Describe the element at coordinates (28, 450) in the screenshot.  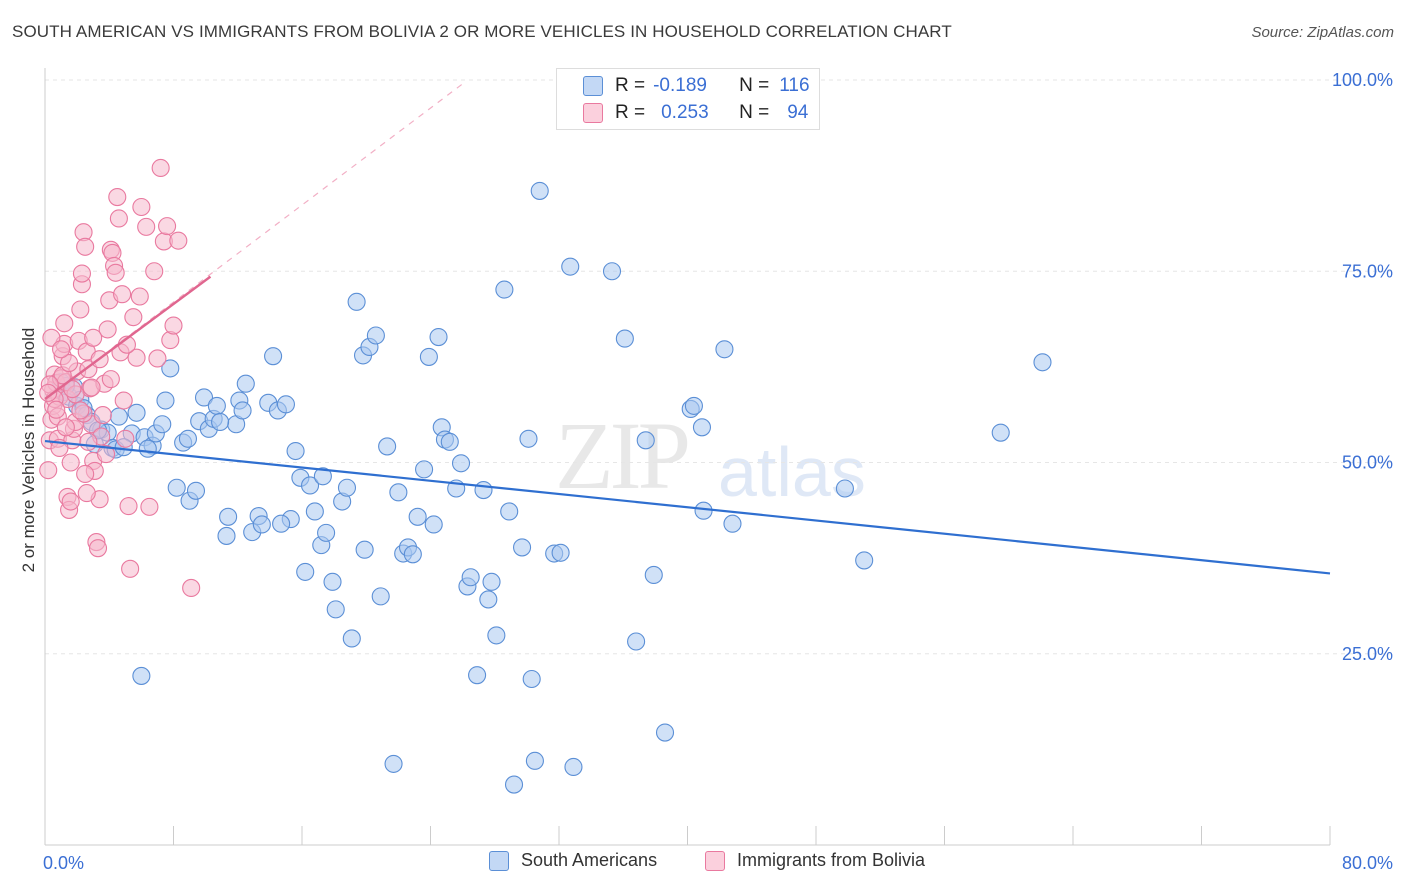
I see `y-axis-label: 2 or more Vehicles in Household` at that location.